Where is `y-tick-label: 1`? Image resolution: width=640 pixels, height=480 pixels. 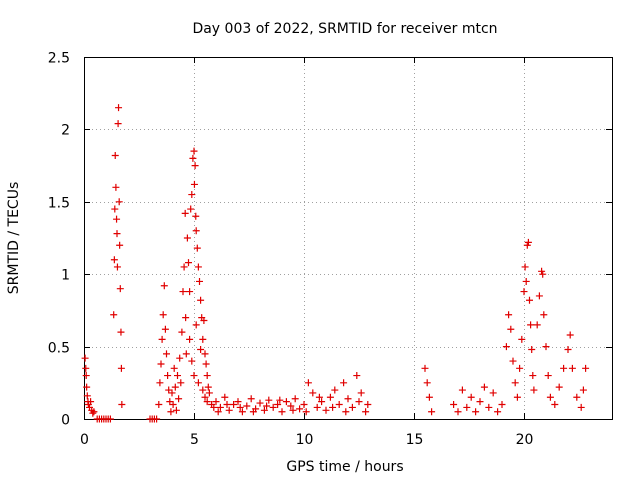
y-tick-label: 1 is located at coordinates (65, 276).